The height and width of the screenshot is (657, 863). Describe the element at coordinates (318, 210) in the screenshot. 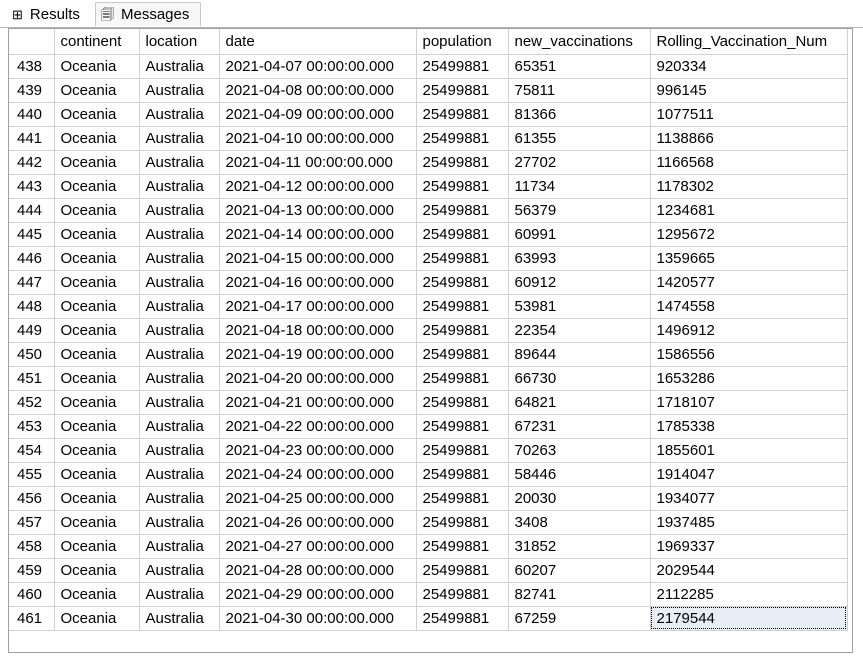

I see `table-cell: 2021-04-13 00:00:00.000` at that location.